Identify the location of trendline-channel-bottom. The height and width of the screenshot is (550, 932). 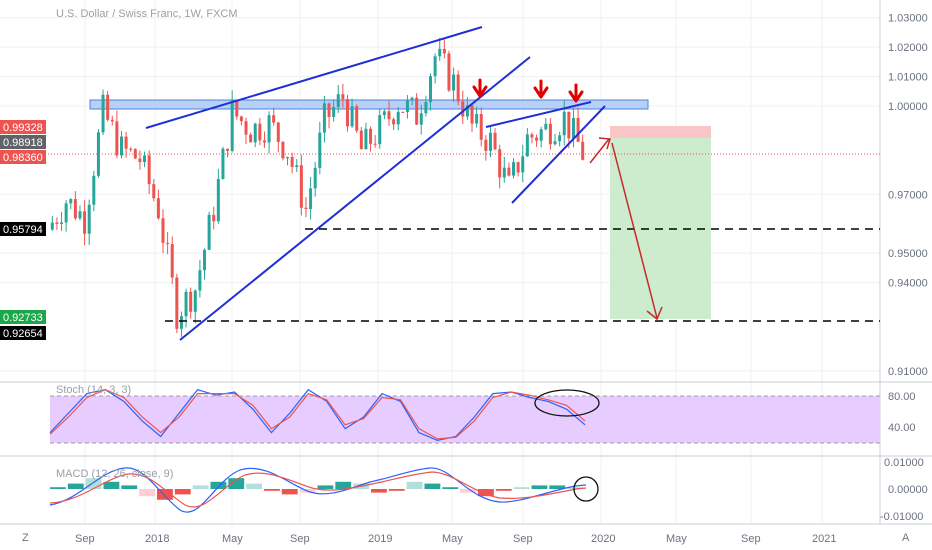
(558, 154).